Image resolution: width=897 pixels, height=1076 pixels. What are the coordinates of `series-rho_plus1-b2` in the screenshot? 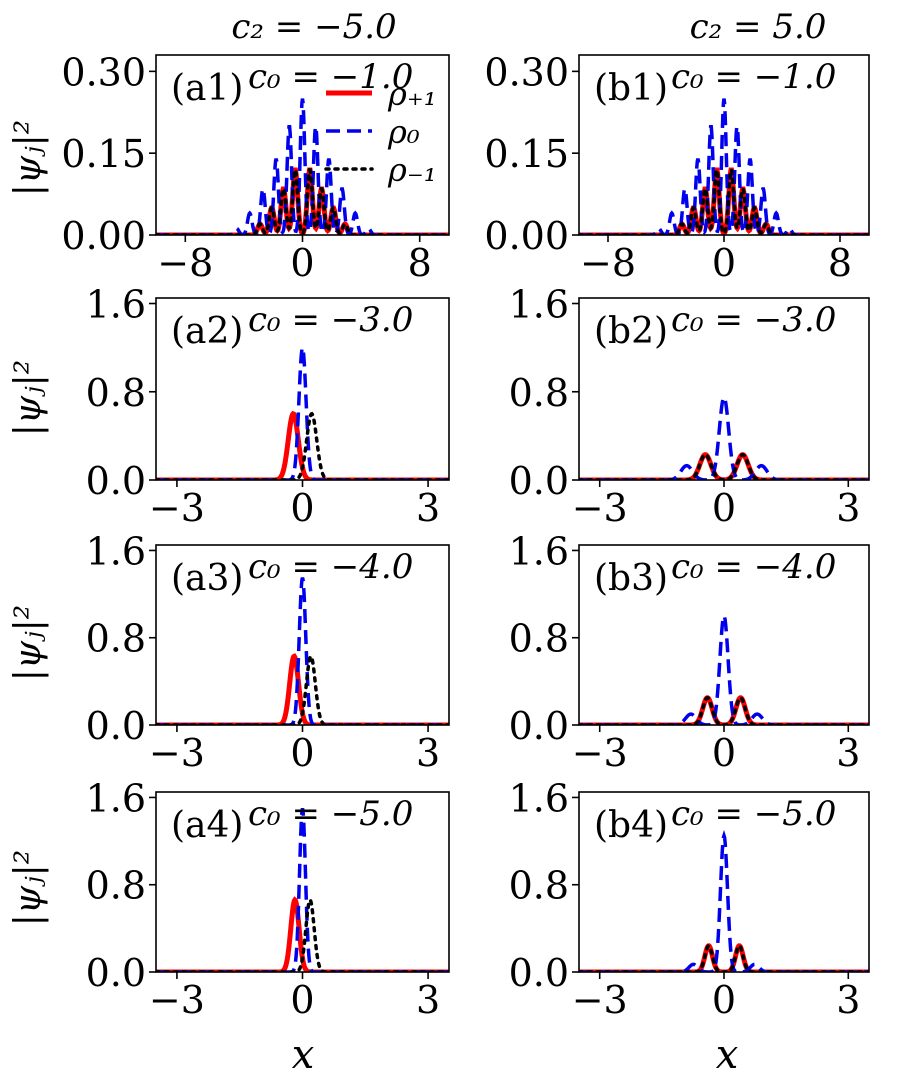 It's located at (724, 466).